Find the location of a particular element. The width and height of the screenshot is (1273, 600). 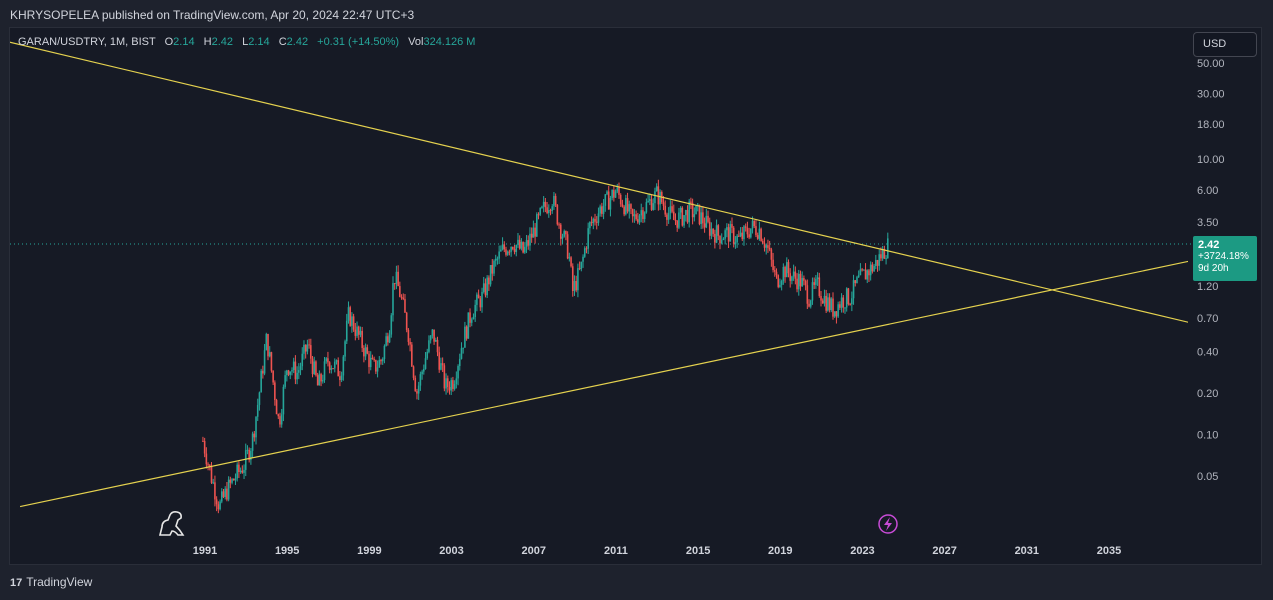

open-value: 2.14 is located at coordinates (184, 42).